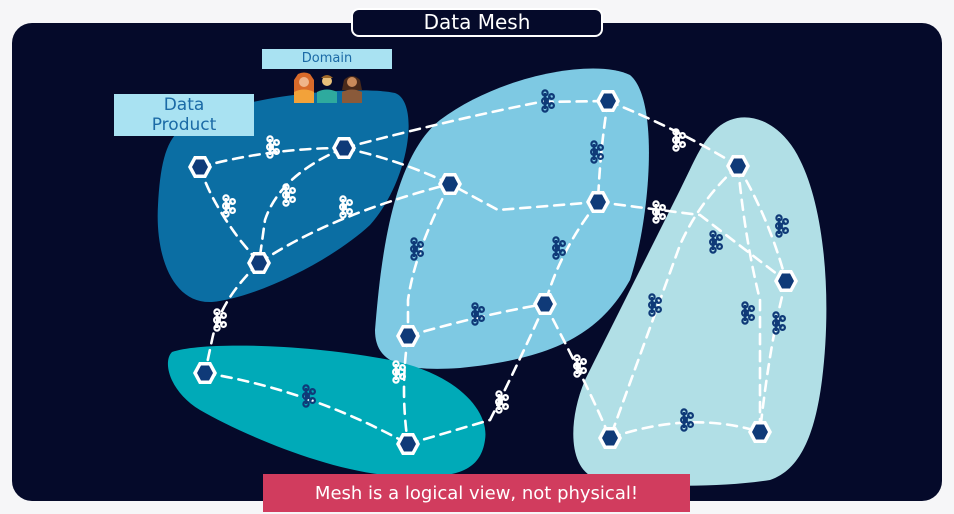 Image resolution: width=954 pixels, height=514 pixels. I want to click on data-product-label-line1: Data, so click(184, 105).